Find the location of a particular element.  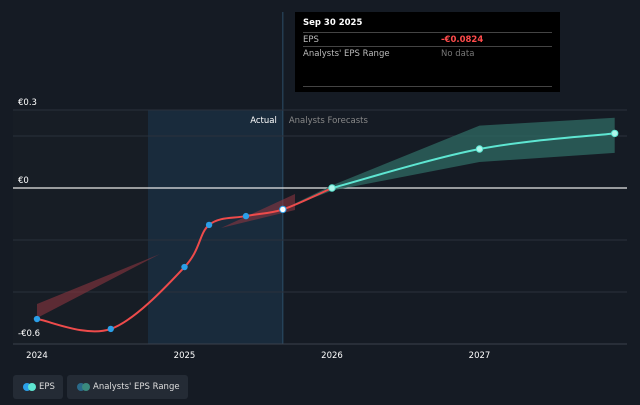

eps-forecast-dot-icon is located at coordinates (32, 387).